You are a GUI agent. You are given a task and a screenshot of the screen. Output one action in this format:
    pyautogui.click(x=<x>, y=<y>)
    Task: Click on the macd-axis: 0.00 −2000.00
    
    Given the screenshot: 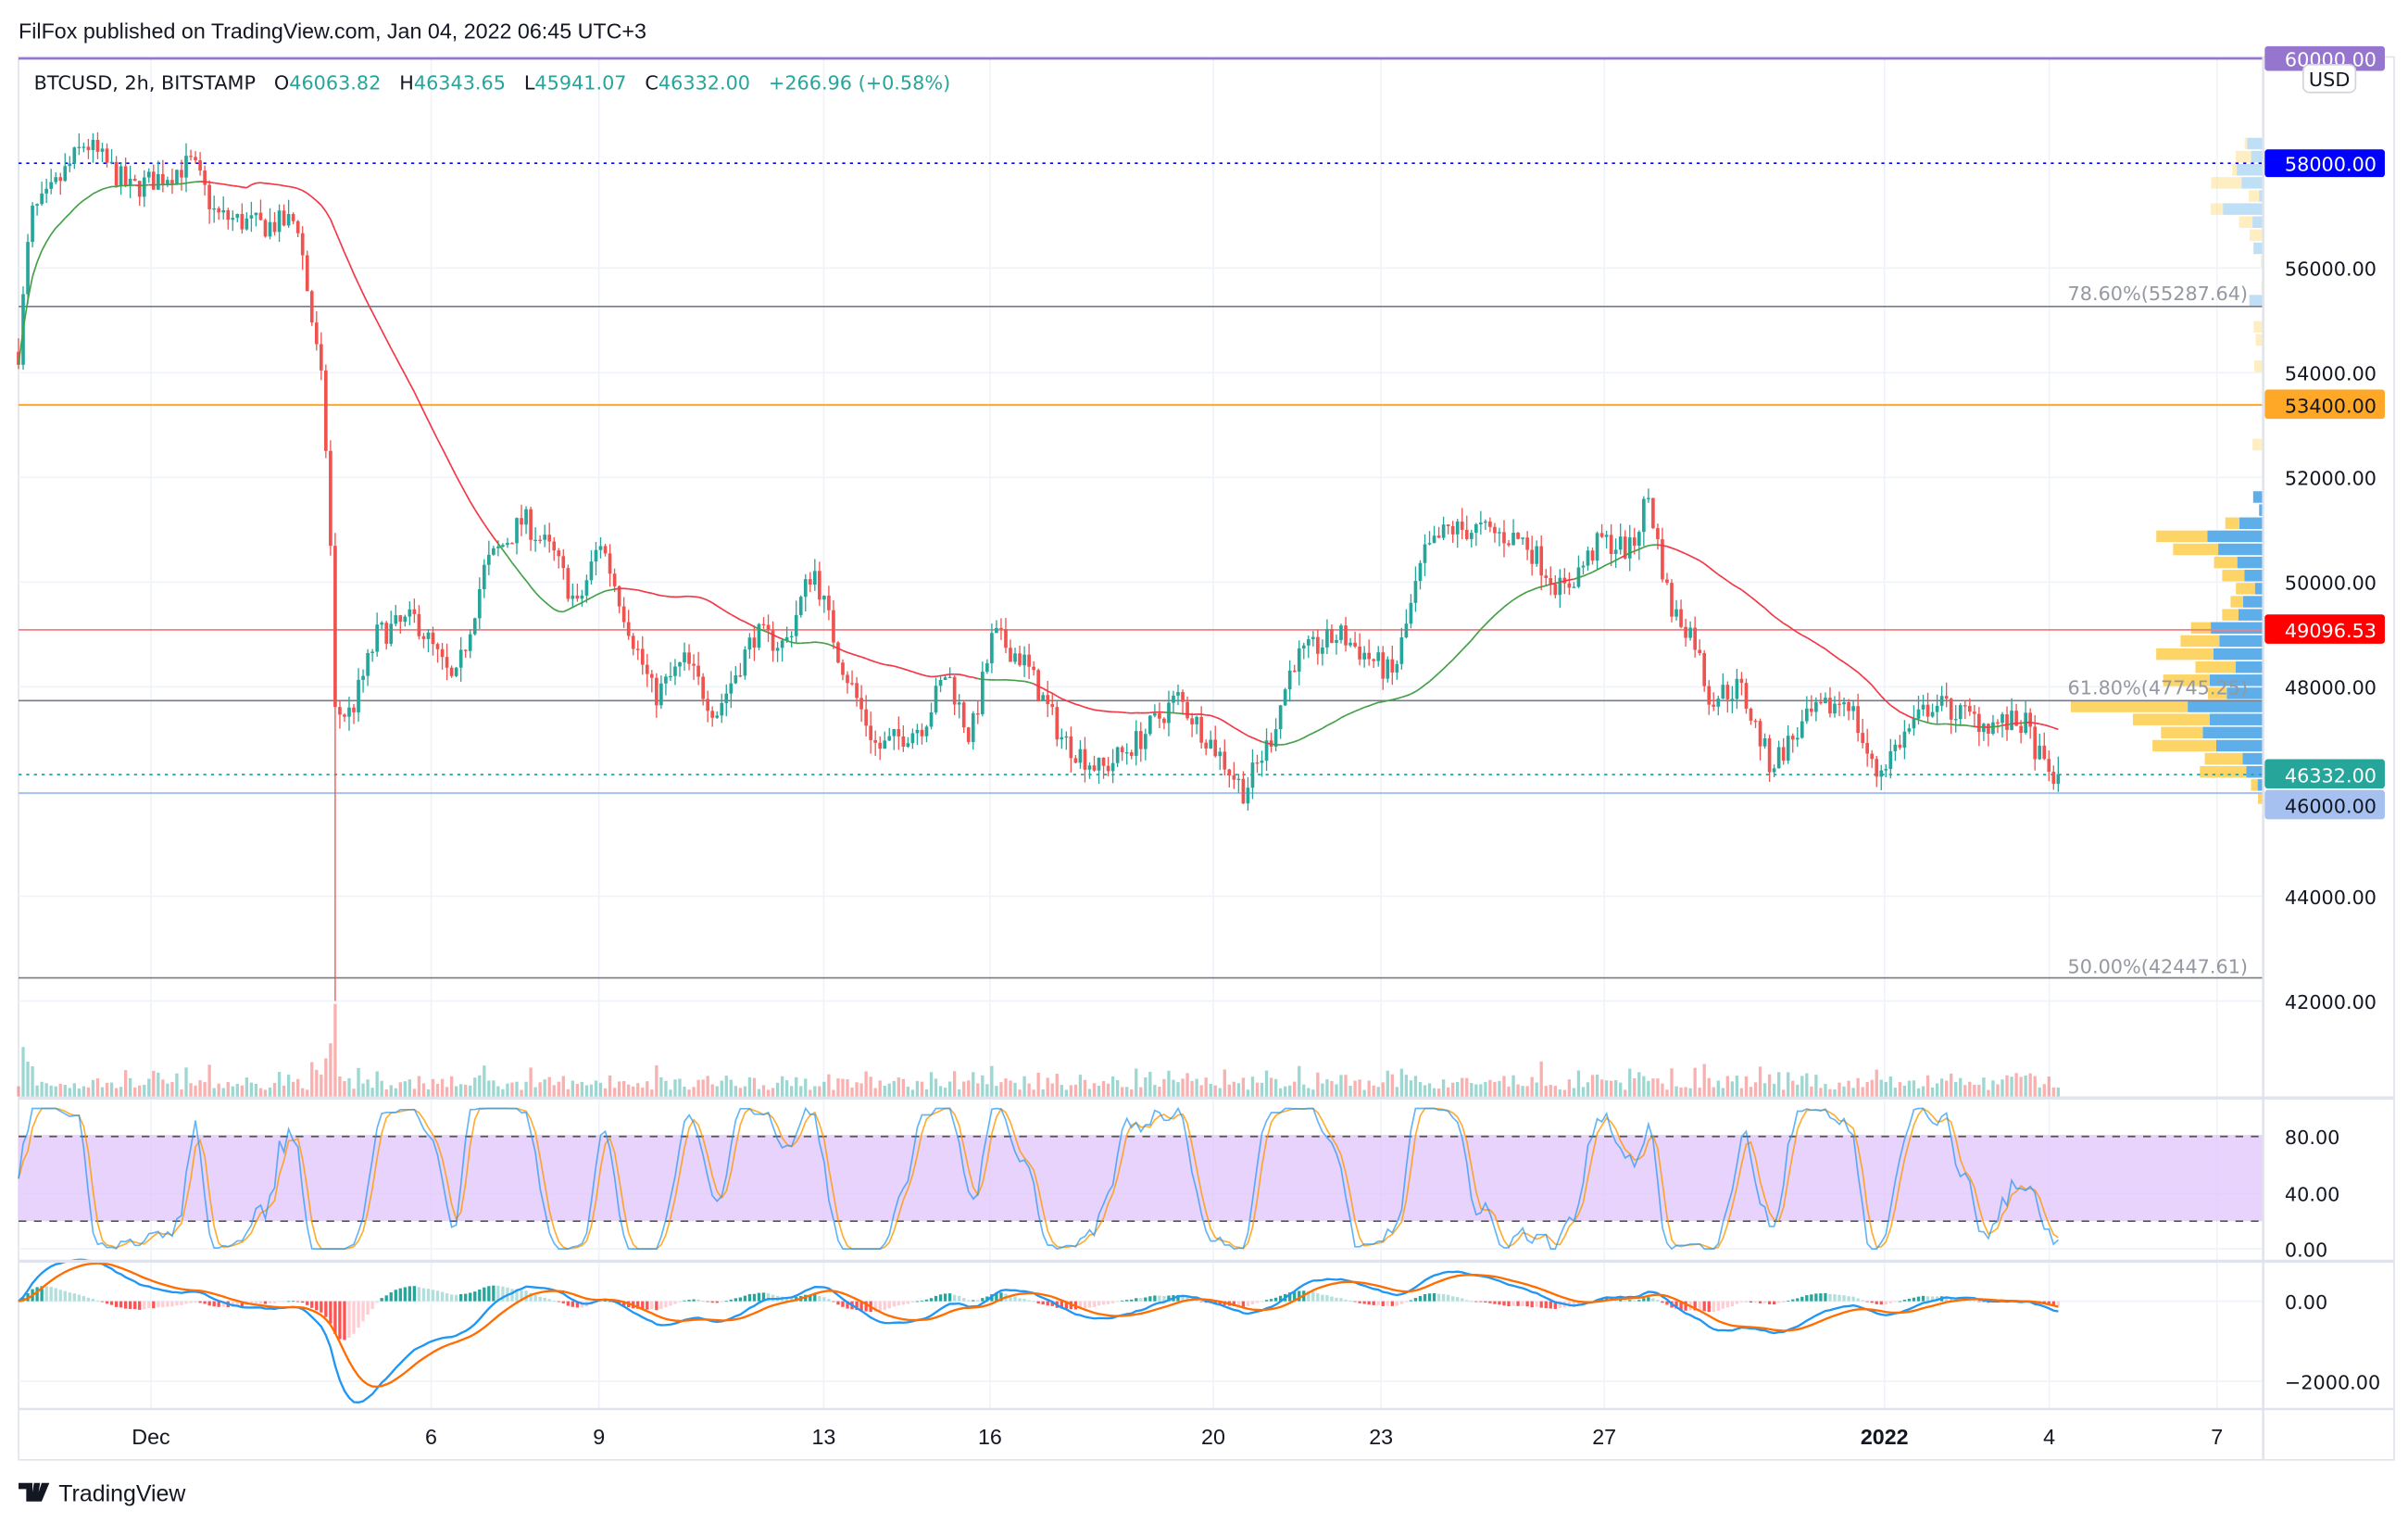 What is the action you would take?
    pyautogui.click(x=2332, y=1342)
    